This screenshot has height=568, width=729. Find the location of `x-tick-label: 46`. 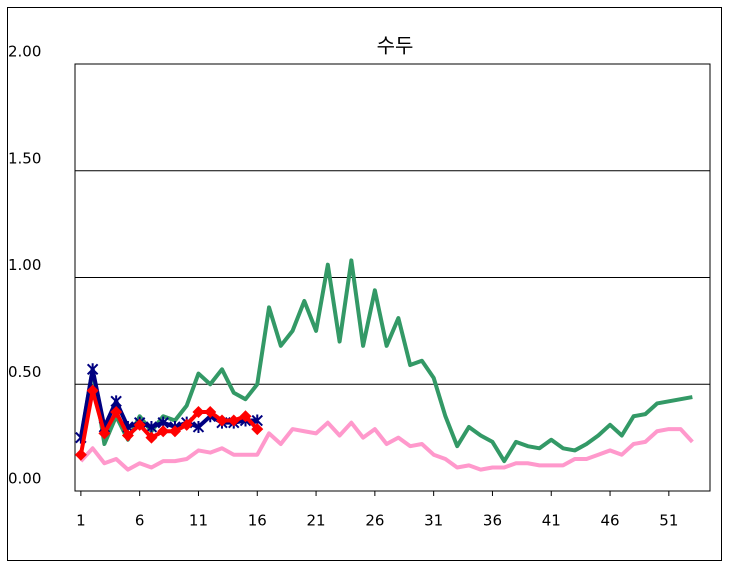

x-tick-label: 46 is located at coordinates (609, 521).